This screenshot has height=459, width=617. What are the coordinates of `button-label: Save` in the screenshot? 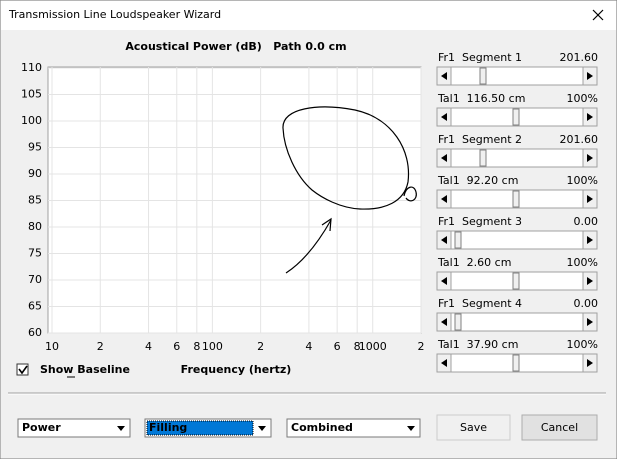 It's located at (473, 427).